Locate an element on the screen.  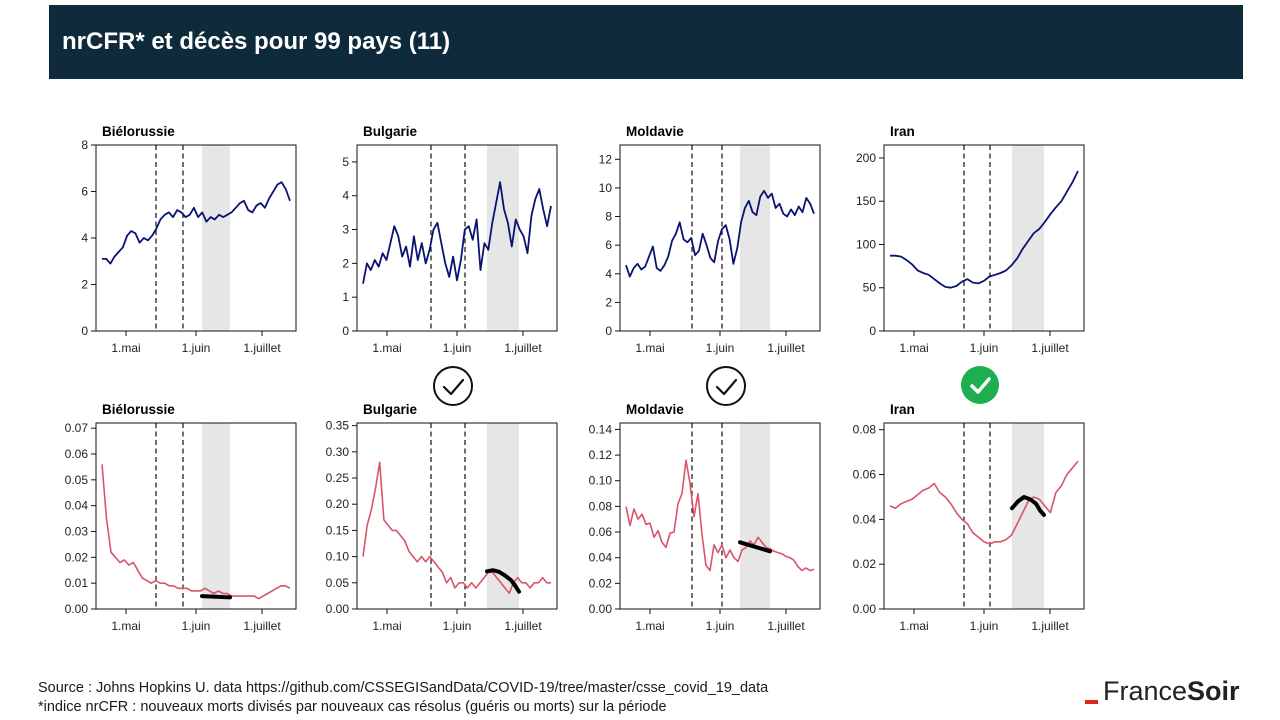
y-tick-label: 0.15 is located at coordinates (338, 530).